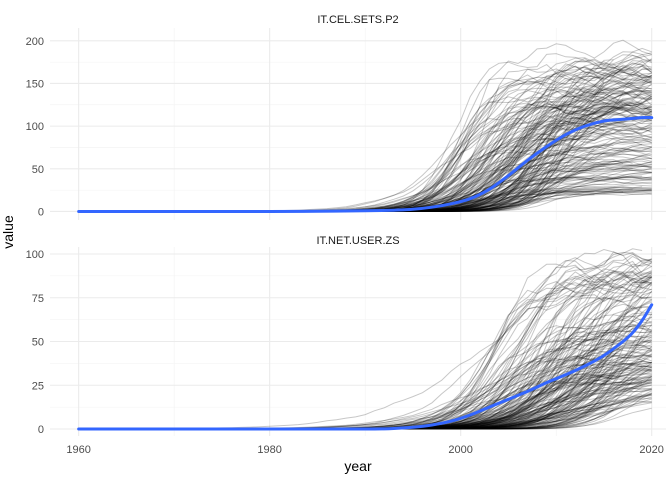 This screenshot has height=480, width=672. I want to click on facet-strip-label: IT.CEL.SETS.P2, so click(357, 20).